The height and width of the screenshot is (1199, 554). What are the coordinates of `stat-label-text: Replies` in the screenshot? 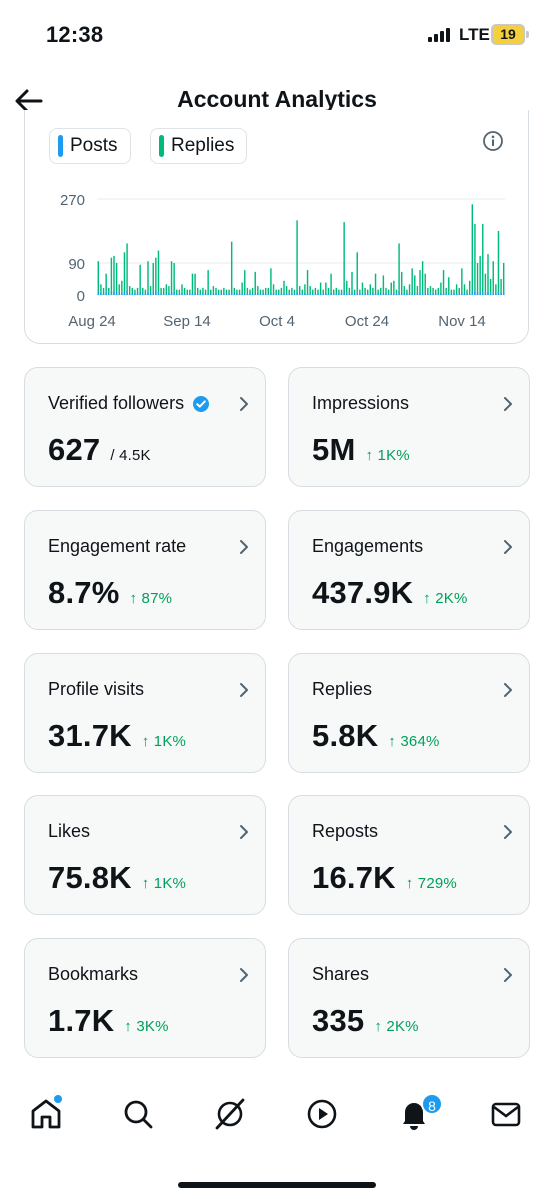 It's located at (342, 689).